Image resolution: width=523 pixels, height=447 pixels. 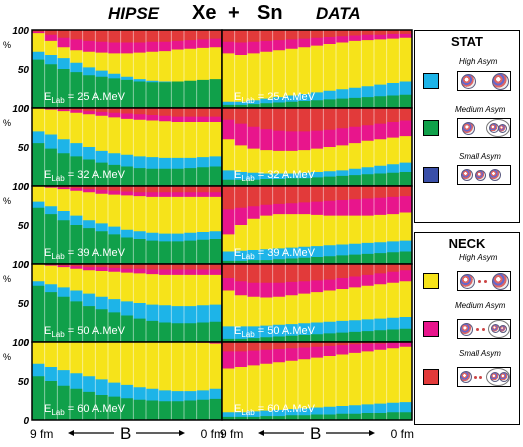 What do you see at coordinates (204, 13) in the screenshot?
I see `xe-label: Xe` at bounding box center [204, 13].